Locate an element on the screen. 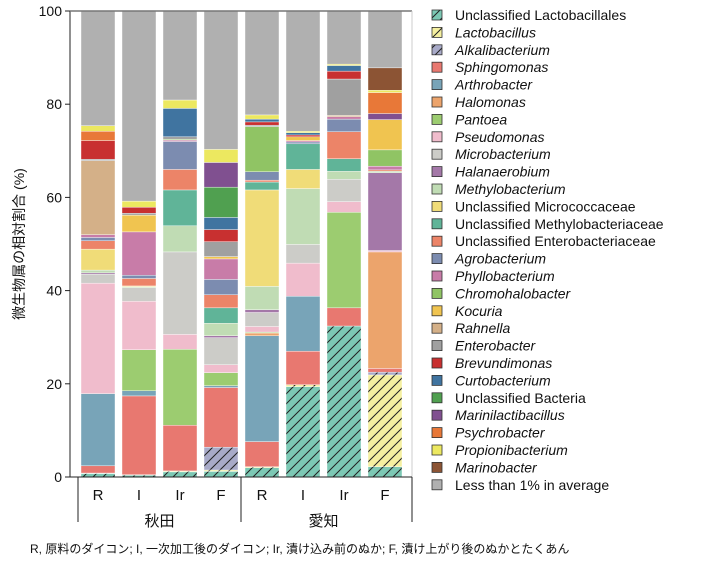 Image resolution: width=710 pixels, height=567 pixels. legend-item: Arthrobacter is located at coordinates (482, 85).